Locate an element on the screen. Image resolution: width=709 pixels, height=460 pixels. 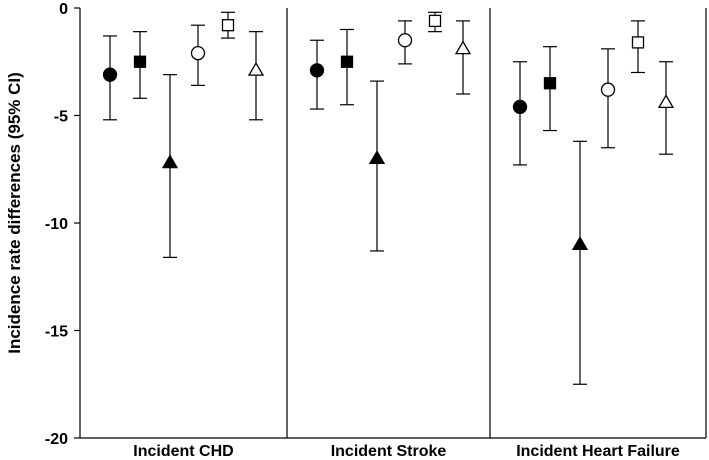
category-label: Incident CHD is located at coordinates (183, 451).